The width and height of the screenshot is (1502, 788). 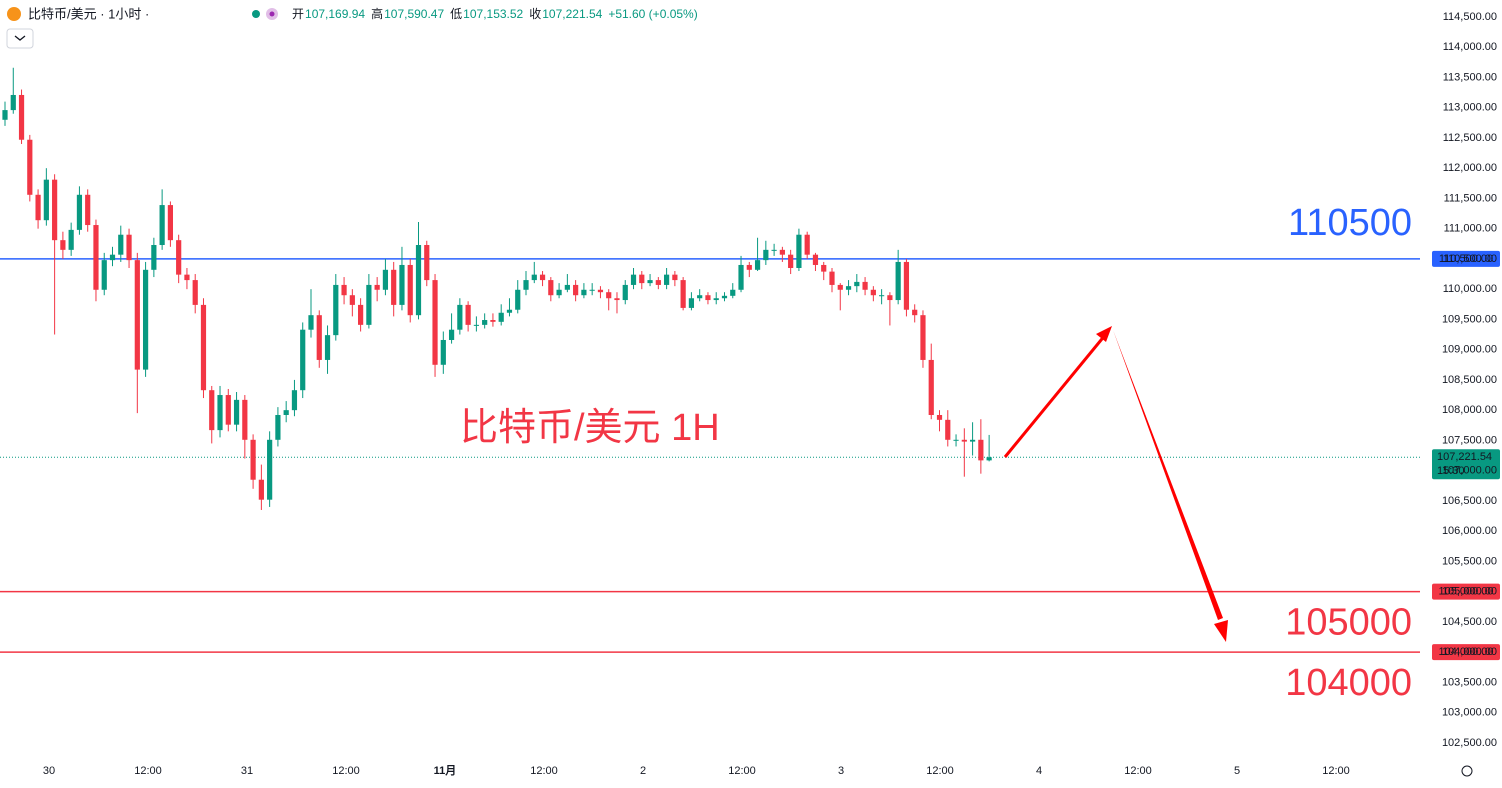 What do you see at coordinates (1469, 561) in the screenshot?
I see `y-tick-label: 105,500.00` at bounding box center [1469, 561].